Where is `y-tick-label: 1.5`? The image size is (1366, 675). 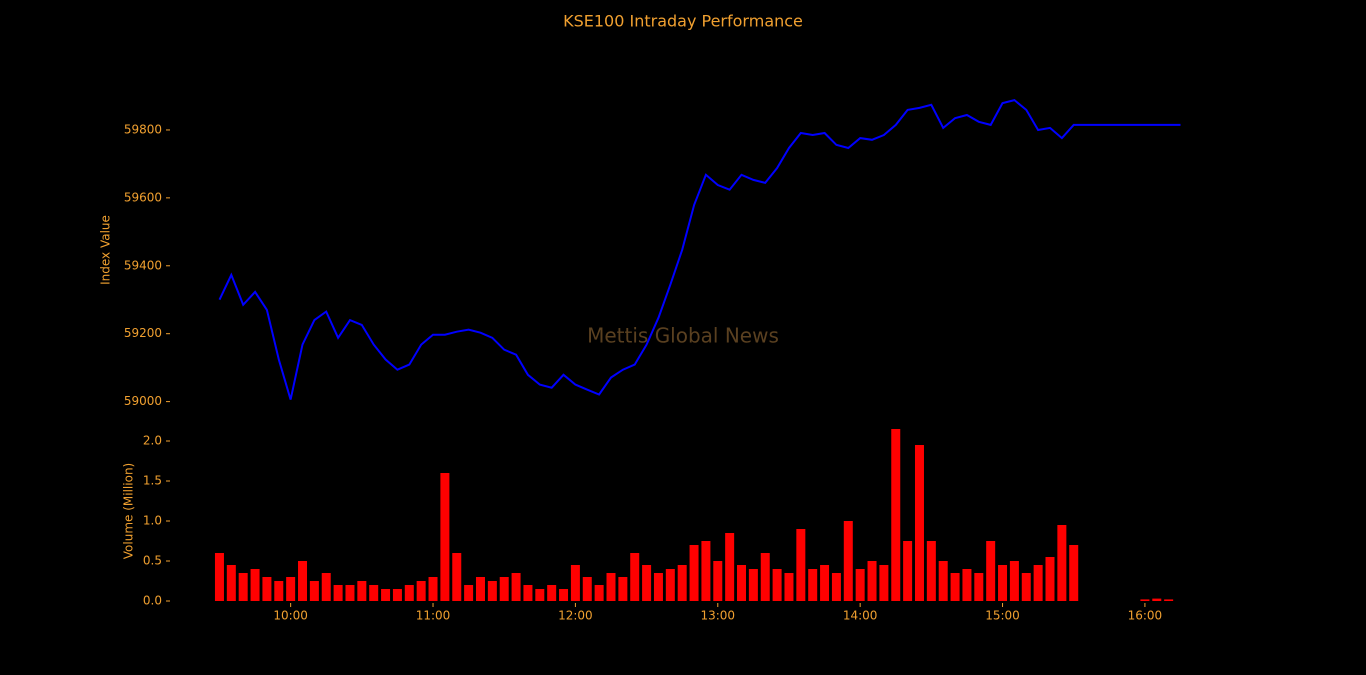 y-tick-label: 1.5 is located at coordinates (152, 481).